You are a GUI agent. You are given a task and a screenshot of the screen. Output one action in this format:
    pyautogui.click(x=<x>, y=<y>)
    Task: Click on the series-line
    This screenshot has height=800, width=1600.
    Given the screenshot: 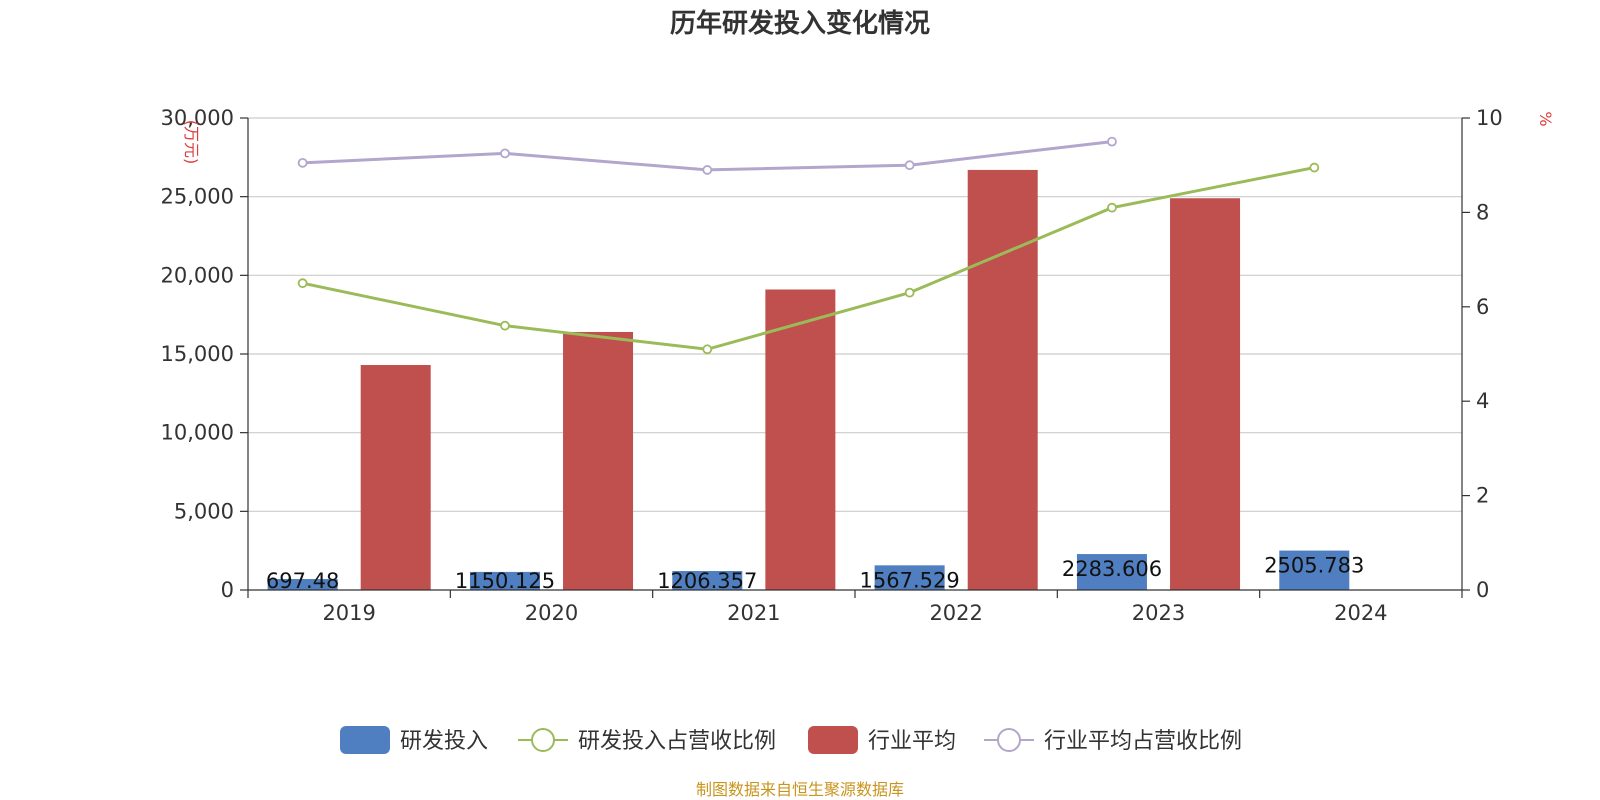 What is the action you would take?
    pyautogui.click(x=808, y=258)
    